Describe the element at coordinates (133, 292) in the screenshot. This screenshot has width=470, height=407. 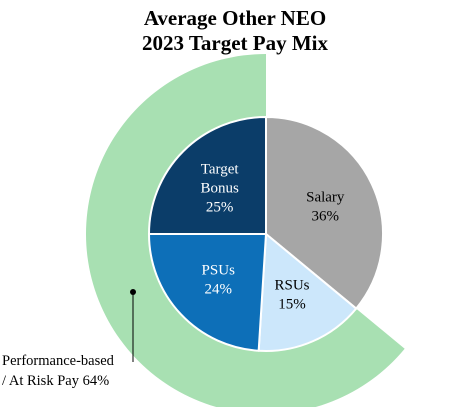
I see `outer-ring-leader-dot` at that location.